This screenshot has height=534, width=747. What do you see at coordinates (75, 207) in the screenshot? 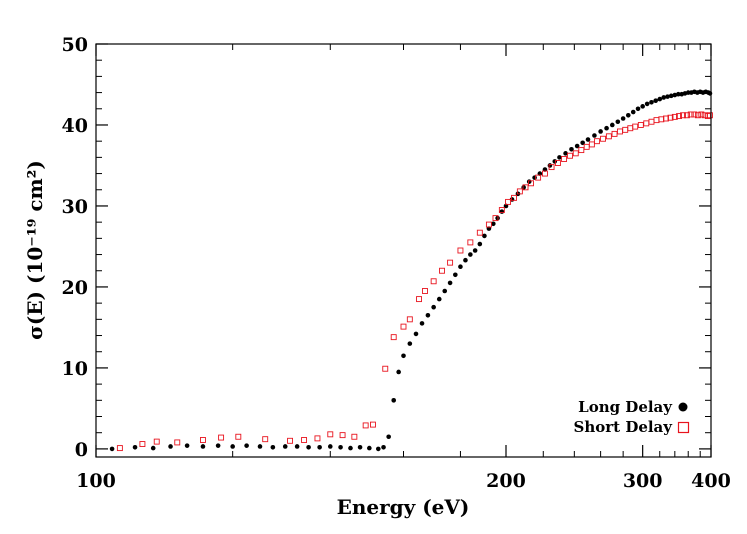
I see `y-tick-label: 30` at bounding box center [75, 207].